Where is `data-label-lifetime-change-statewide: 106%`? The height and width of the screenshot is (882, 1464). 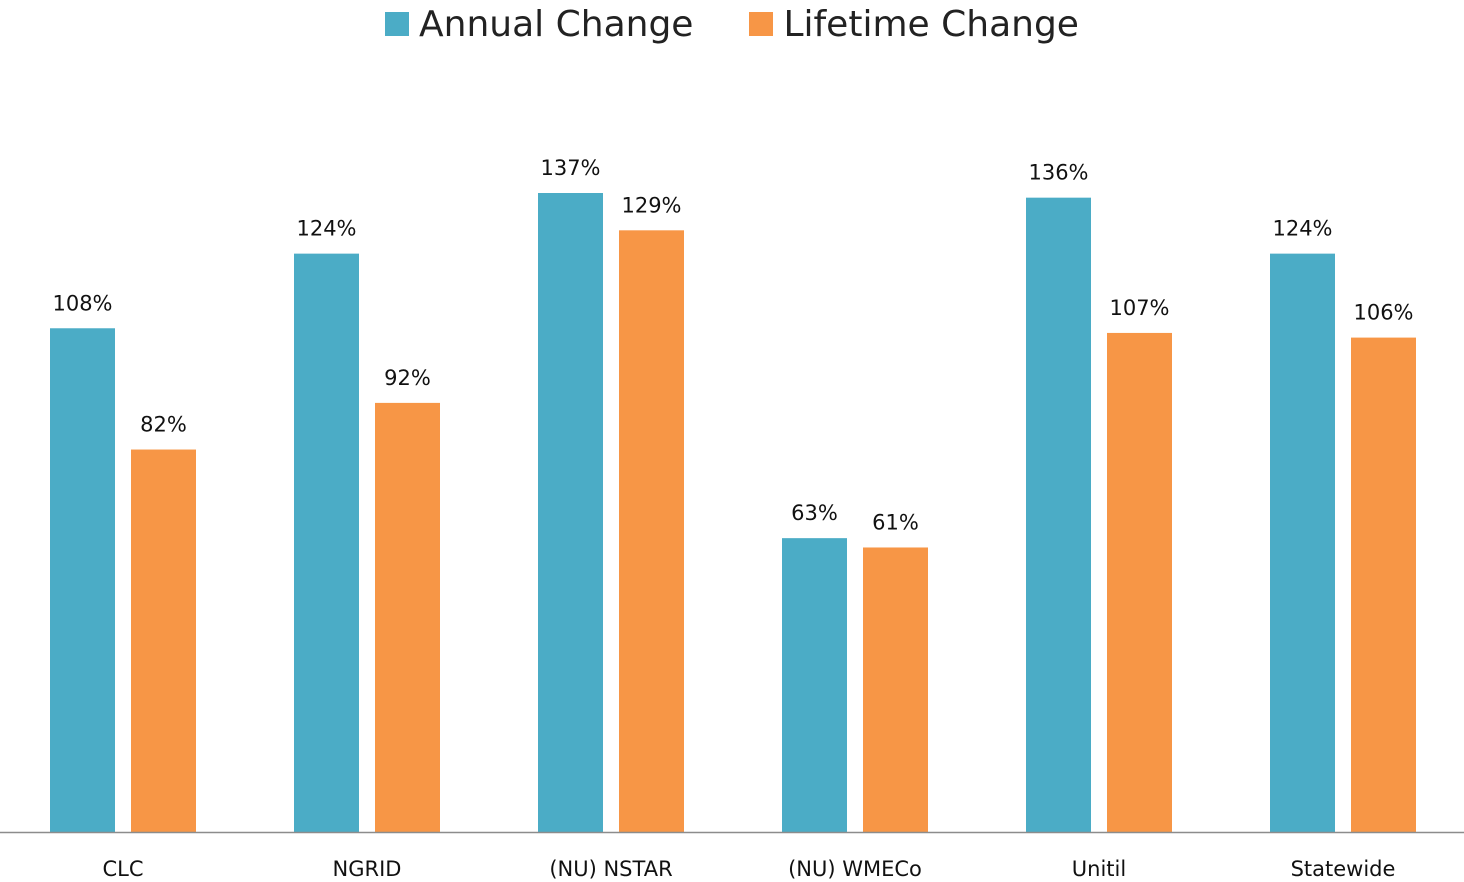
data-label-lifetime-change-statewide: 106% is located at coordinates (1383, 313).